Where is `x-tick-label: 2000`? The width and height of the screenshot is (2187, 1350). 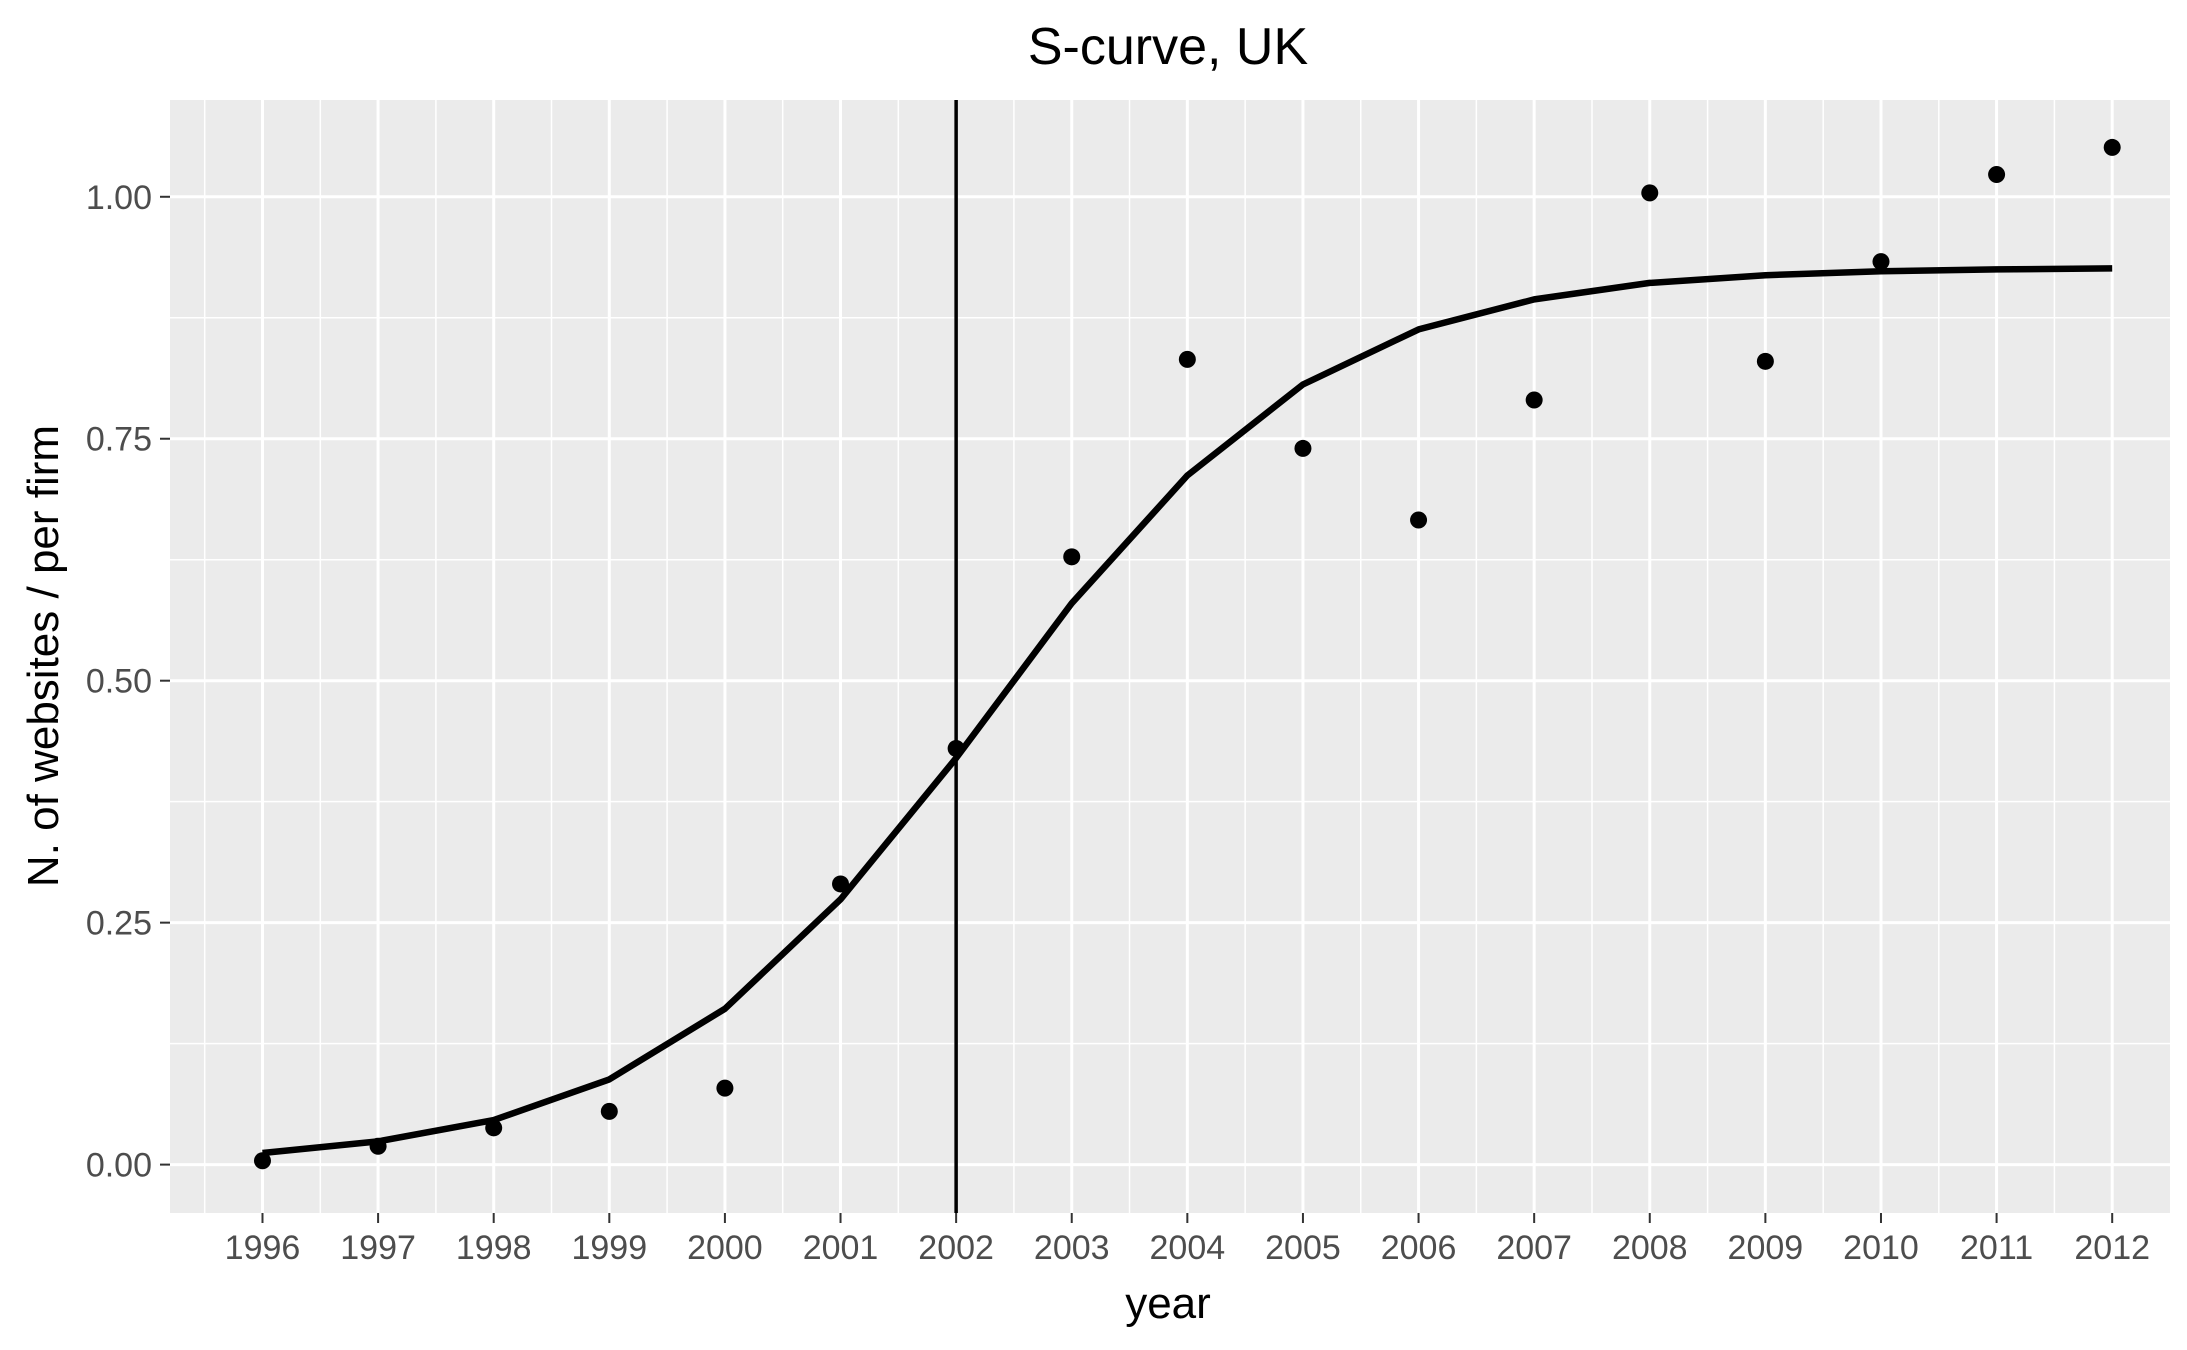 x-tick-label: 2000 is located at coordinates (725, 1248).